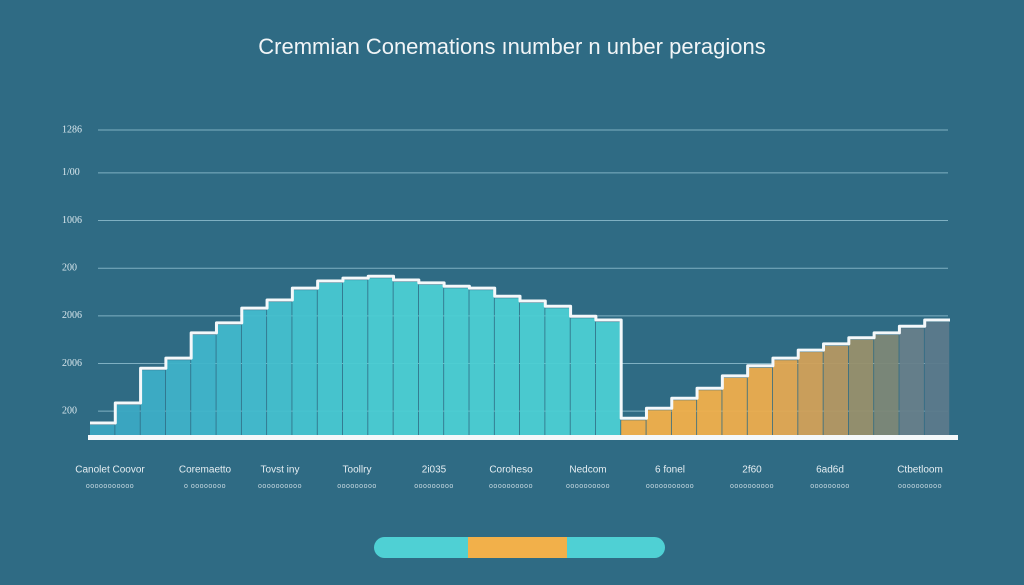 This screenshot has width=1024, height=585. Describe the element at coordinates (205, 486) in the screenshot. I see `x-sublabel: o oooooooo` at that location.